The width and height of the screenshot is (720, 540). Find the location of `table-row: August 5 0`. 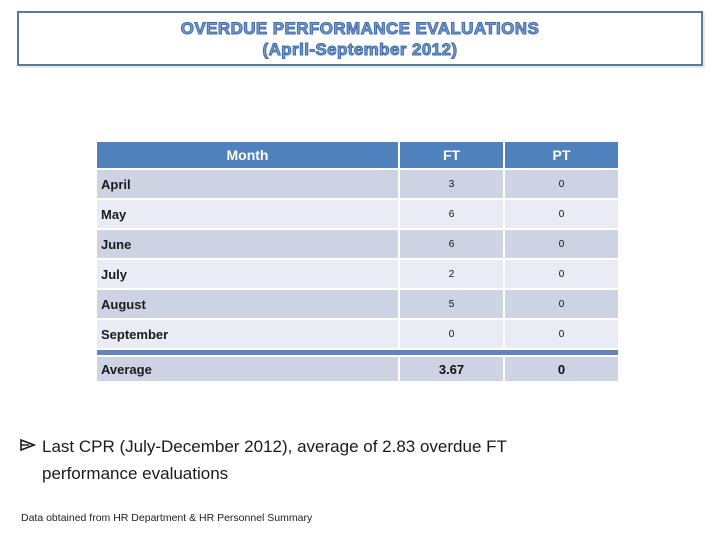

table-row: August 5 0 is located at coordinates (357, 304).